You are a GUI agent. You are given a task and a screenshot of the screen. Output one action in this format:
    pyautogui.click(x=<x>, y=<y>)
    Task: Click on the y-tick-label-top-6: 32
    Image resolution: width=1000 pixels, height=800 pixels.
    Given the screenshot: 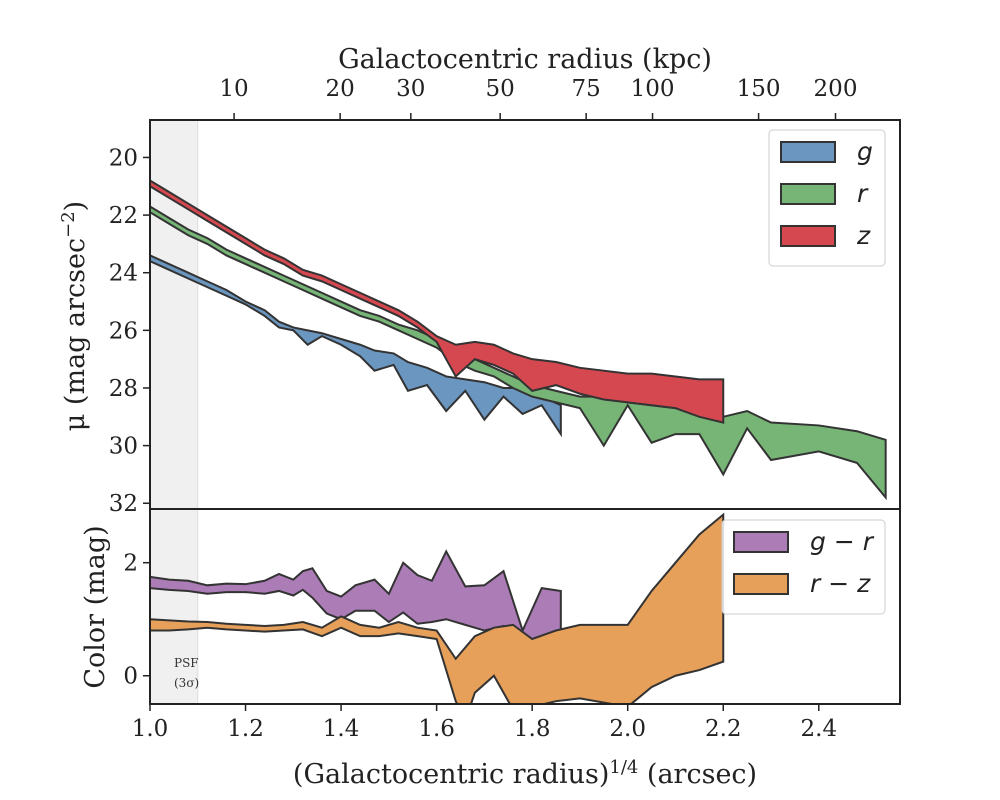 What is the action you would take?
    pyautogui.click(x=123, y=504)
    